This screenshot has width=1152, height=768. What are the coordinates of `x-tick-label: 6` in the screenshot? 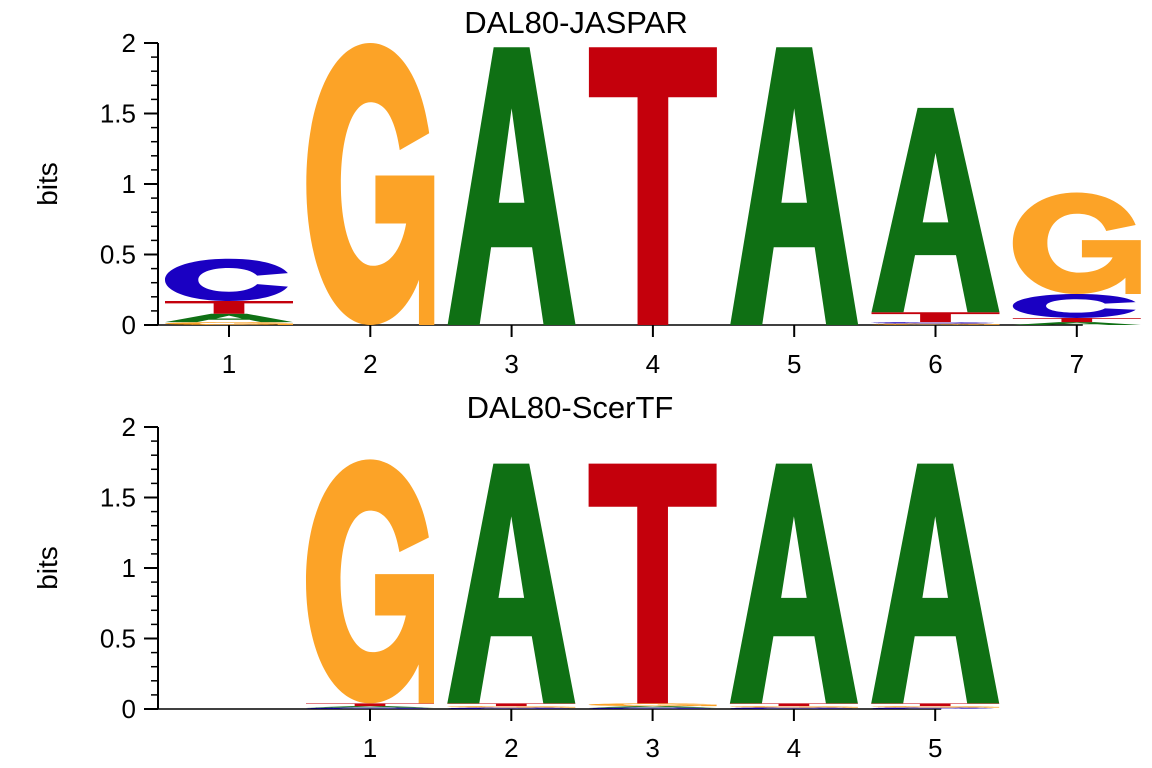 It's located at (935, 364).